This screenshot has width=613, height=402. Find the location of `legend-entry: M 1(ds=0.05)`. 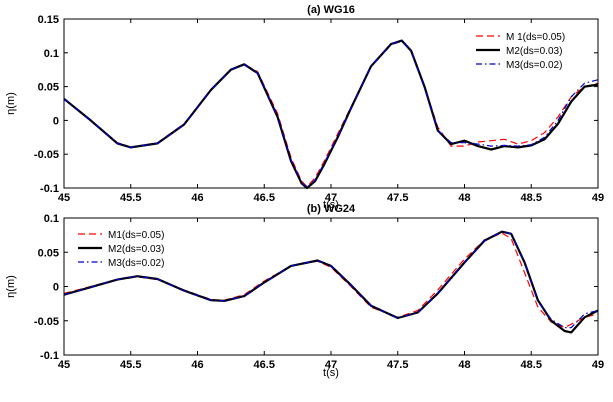

legend-entry: M 1(ds=0.05) is located at coordinates (535, 37).